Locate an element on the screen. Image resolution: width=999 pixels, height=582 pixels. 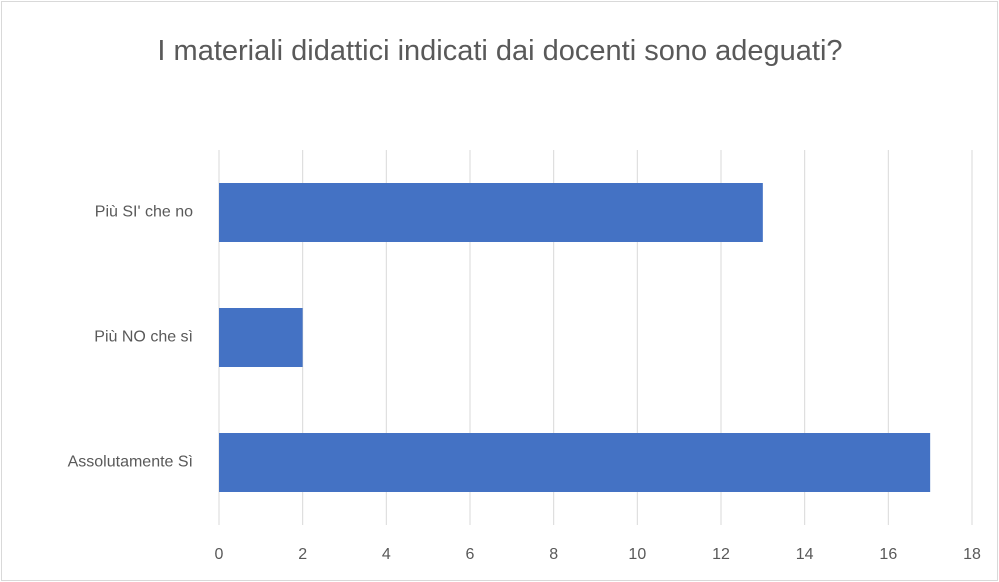
x-tick-label: 12 is located at coordinates (721, 554).